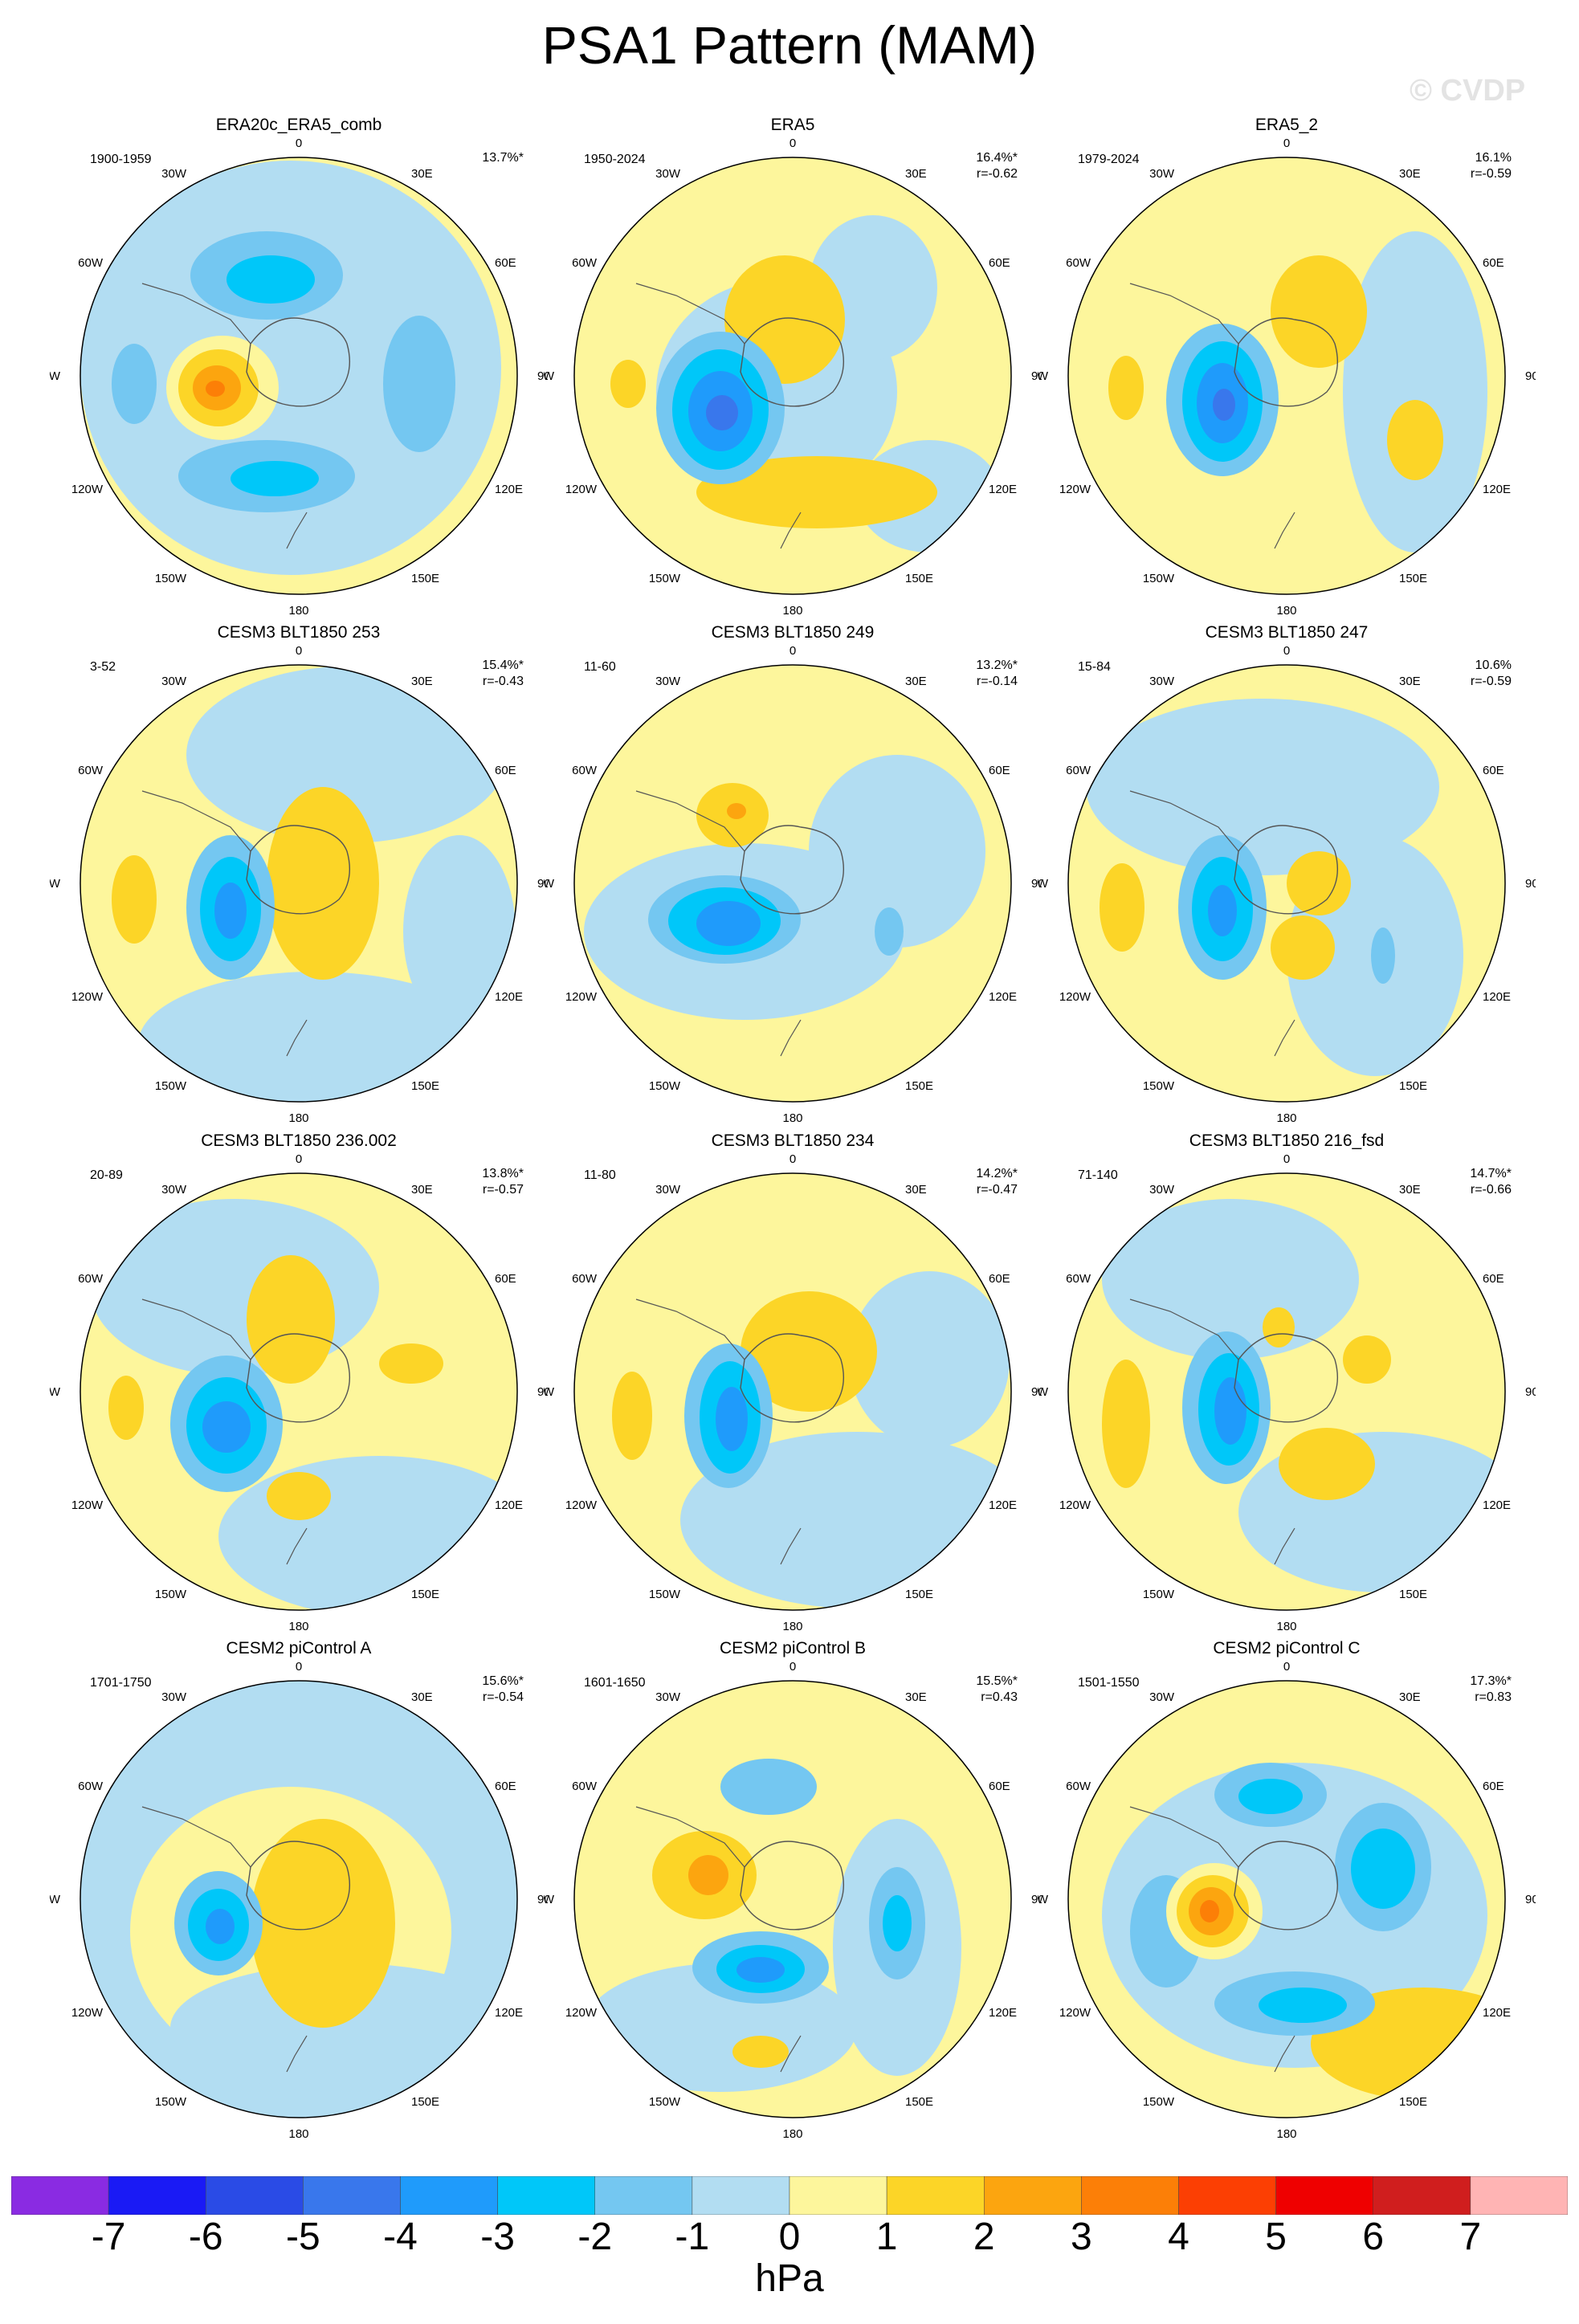  I want to click on panel-variance: 16.4%*, so click(997, 158).